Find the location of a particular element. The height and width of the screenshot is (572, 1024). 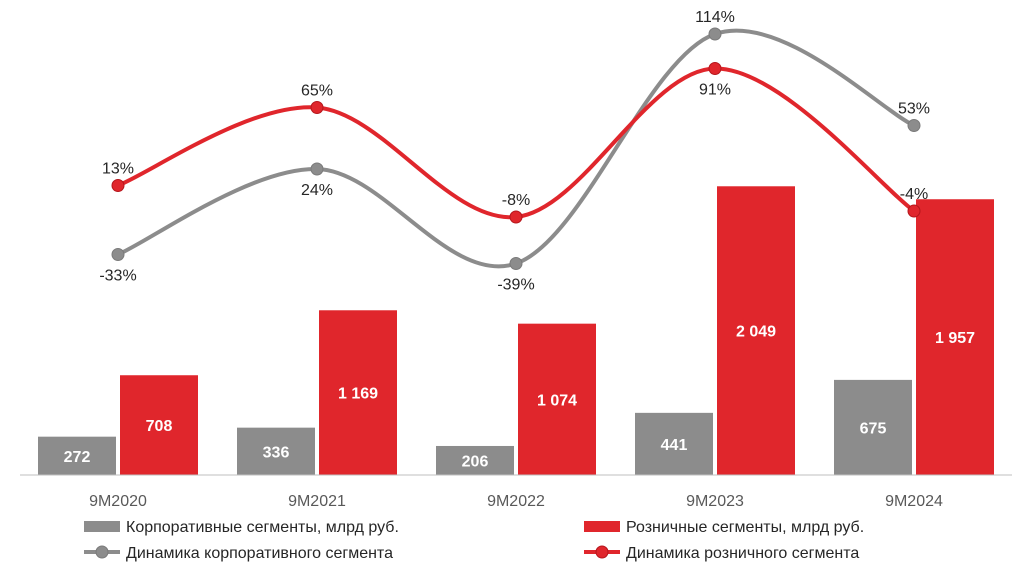

retail-bar-9M2020 is located at coordinates (159, 425).